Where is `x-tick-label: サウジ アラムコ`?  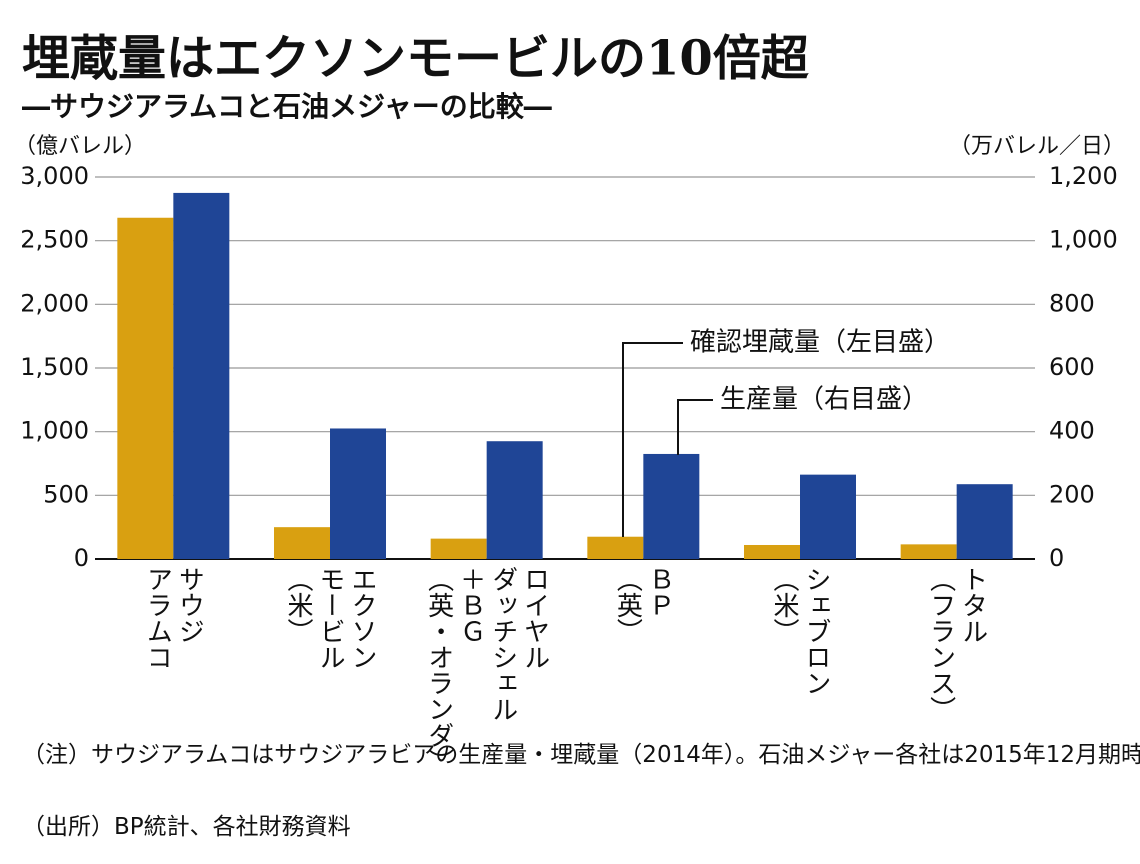 x-tick-label: サウジ アラムコ is located at coordinates (173, 618).